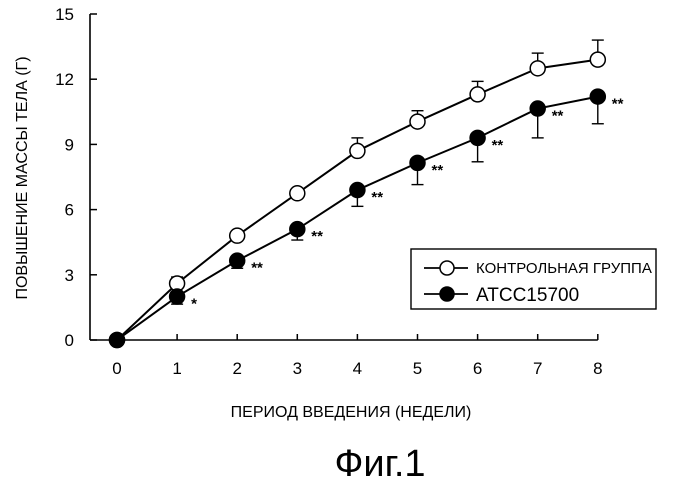  I want to click on x-tick-label: 6, so click(477, 368).